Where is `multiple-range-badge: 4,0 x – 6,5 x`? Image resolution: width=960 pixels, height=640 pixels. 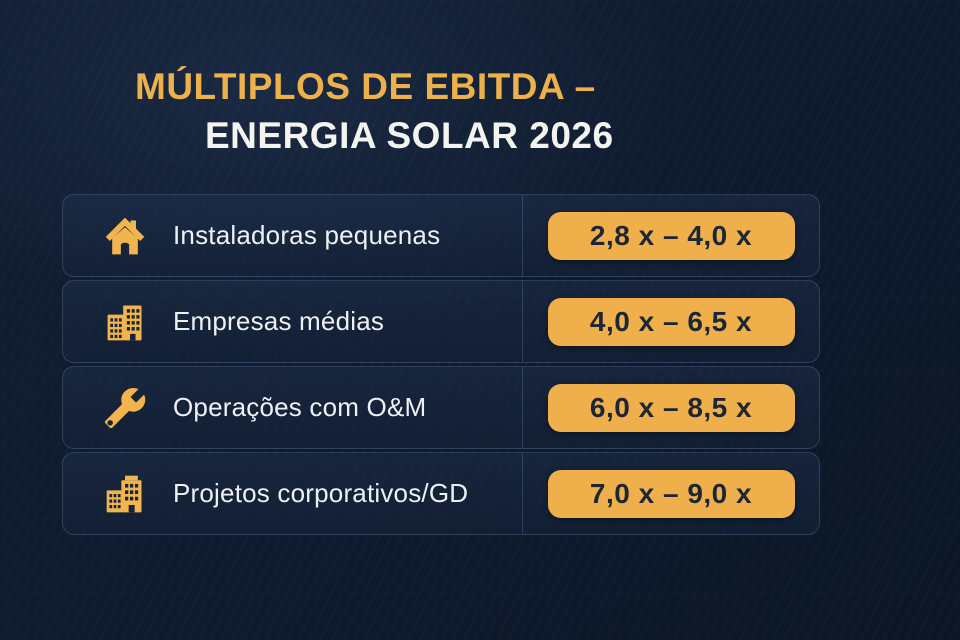 multiple-range-badge: 4,0 x – 6,5 x is located at coordinates (671, 321).